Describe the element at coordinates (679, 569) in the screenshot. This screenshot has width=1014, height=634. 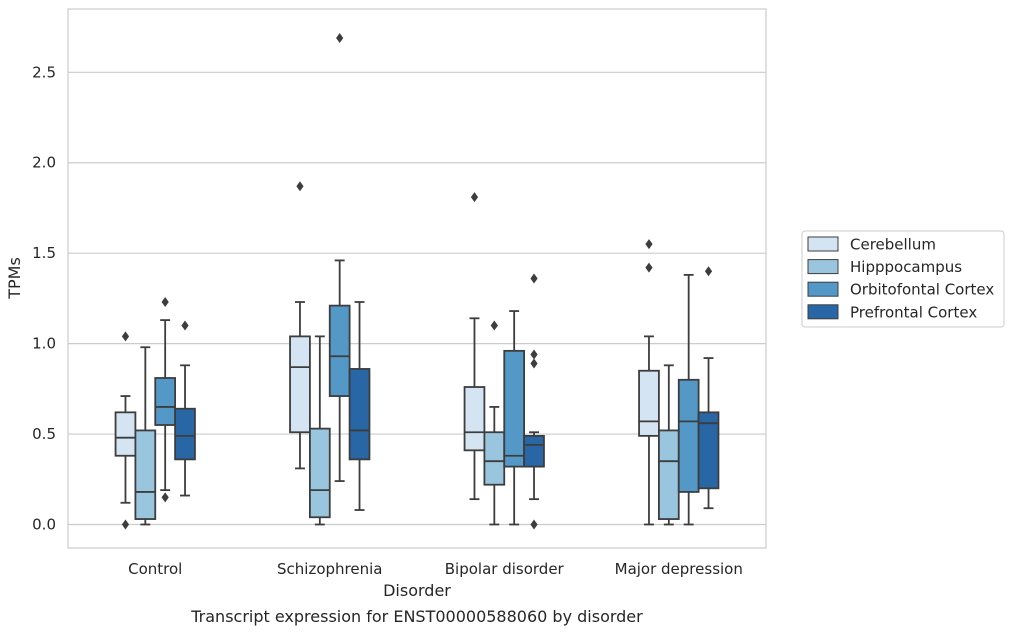
I see `x-tick-label: Major depression` at that location.